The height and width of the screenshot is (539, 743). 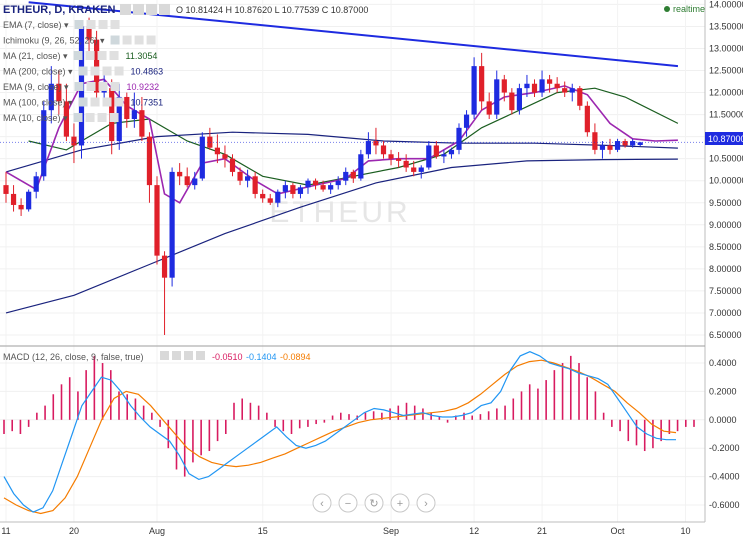 What do you see at coordinates (138, 9) in the screenshot?
I see `settings-button` at bounding box center [138, 9].